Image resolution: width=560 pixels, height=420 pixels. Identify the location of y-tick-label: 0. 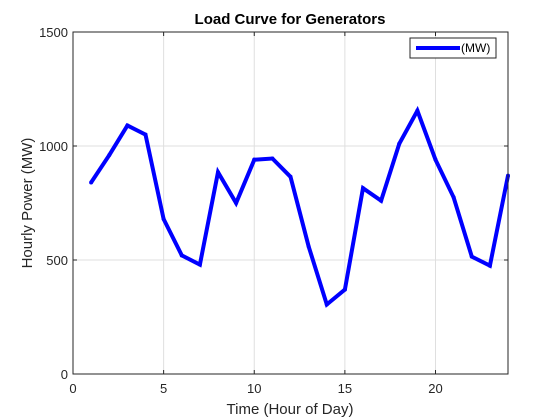
(64, 374).